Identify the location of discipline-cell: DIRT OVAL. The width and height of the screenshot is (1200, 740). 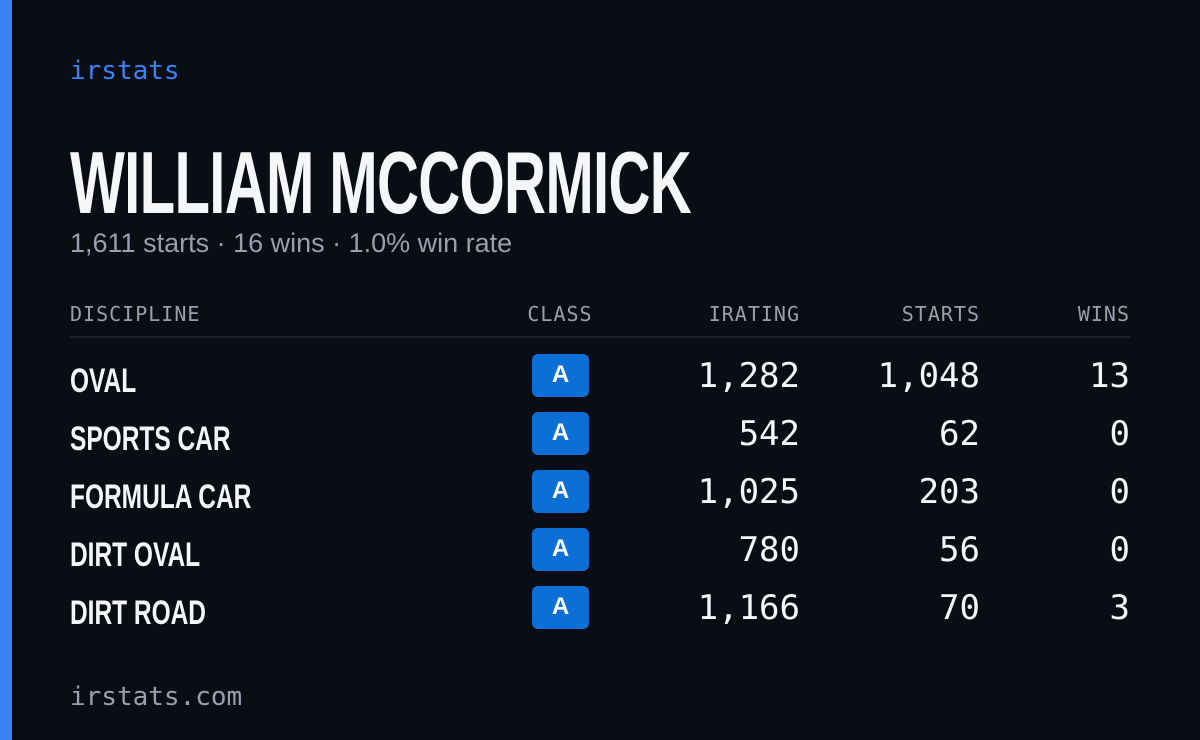
(135, 555).